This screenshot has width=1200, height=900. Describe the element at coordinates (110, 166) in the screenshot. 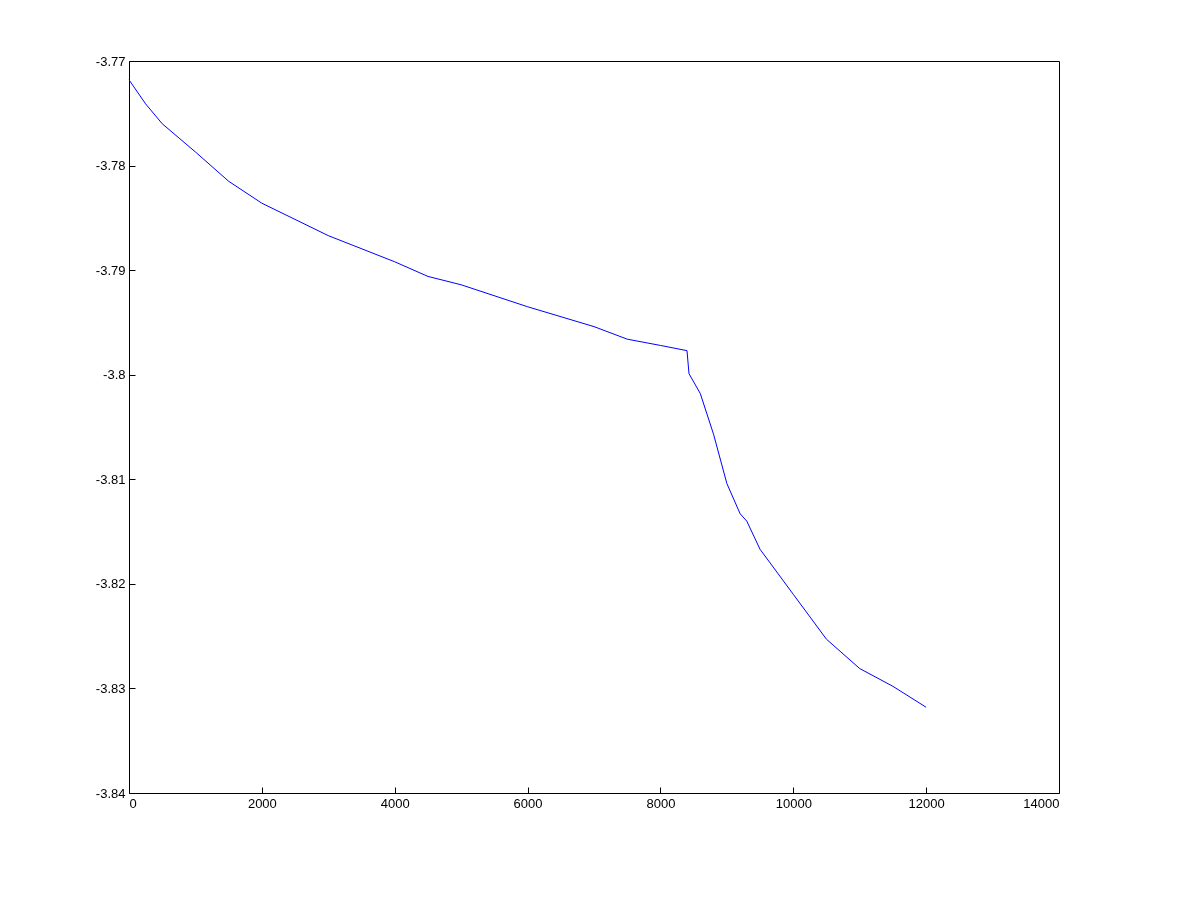

I see `y-tick-label: -3.78` at that location.